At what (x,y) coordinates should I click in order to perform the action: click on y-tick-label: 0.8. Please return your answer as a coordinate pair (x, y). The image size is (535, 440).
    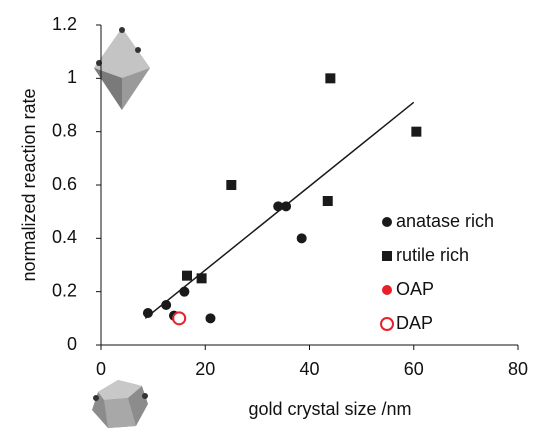
    Looking at the image, I should click on (64, 130).